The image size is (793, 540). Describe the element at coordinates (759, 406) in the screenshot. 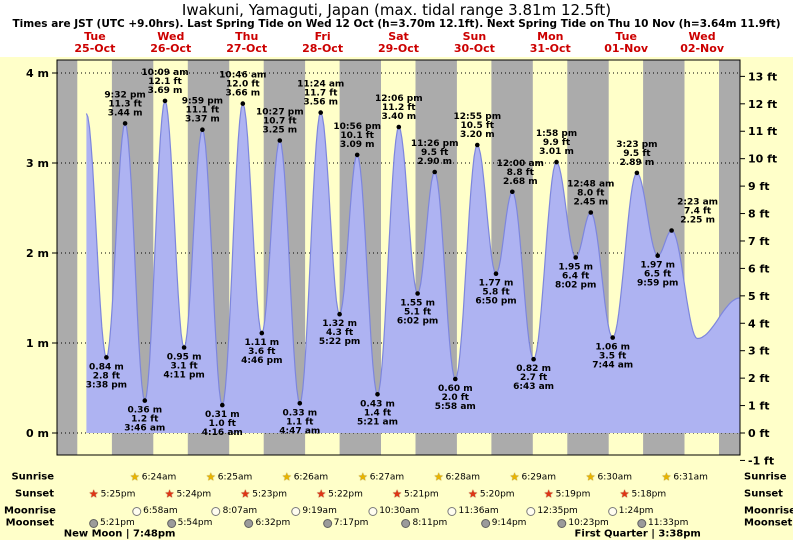

I see `y-axis-label-right: 1 ft` at that location.